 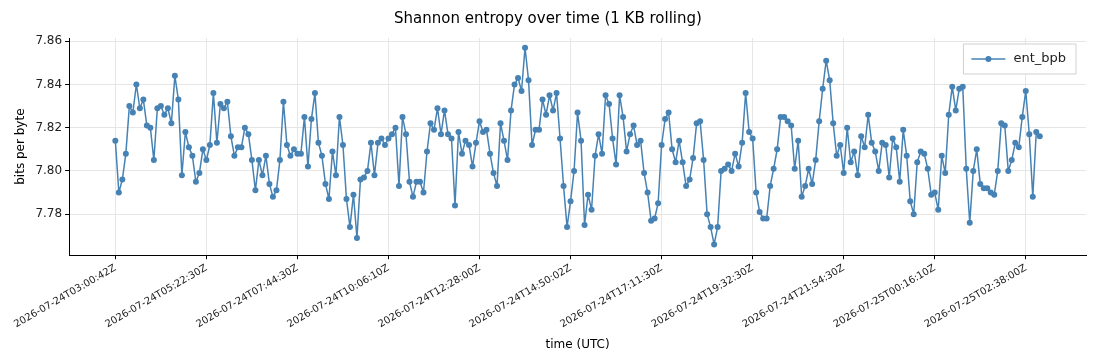 I want to click on legend-label: ent_bpb, so click(x=1039, y=58).